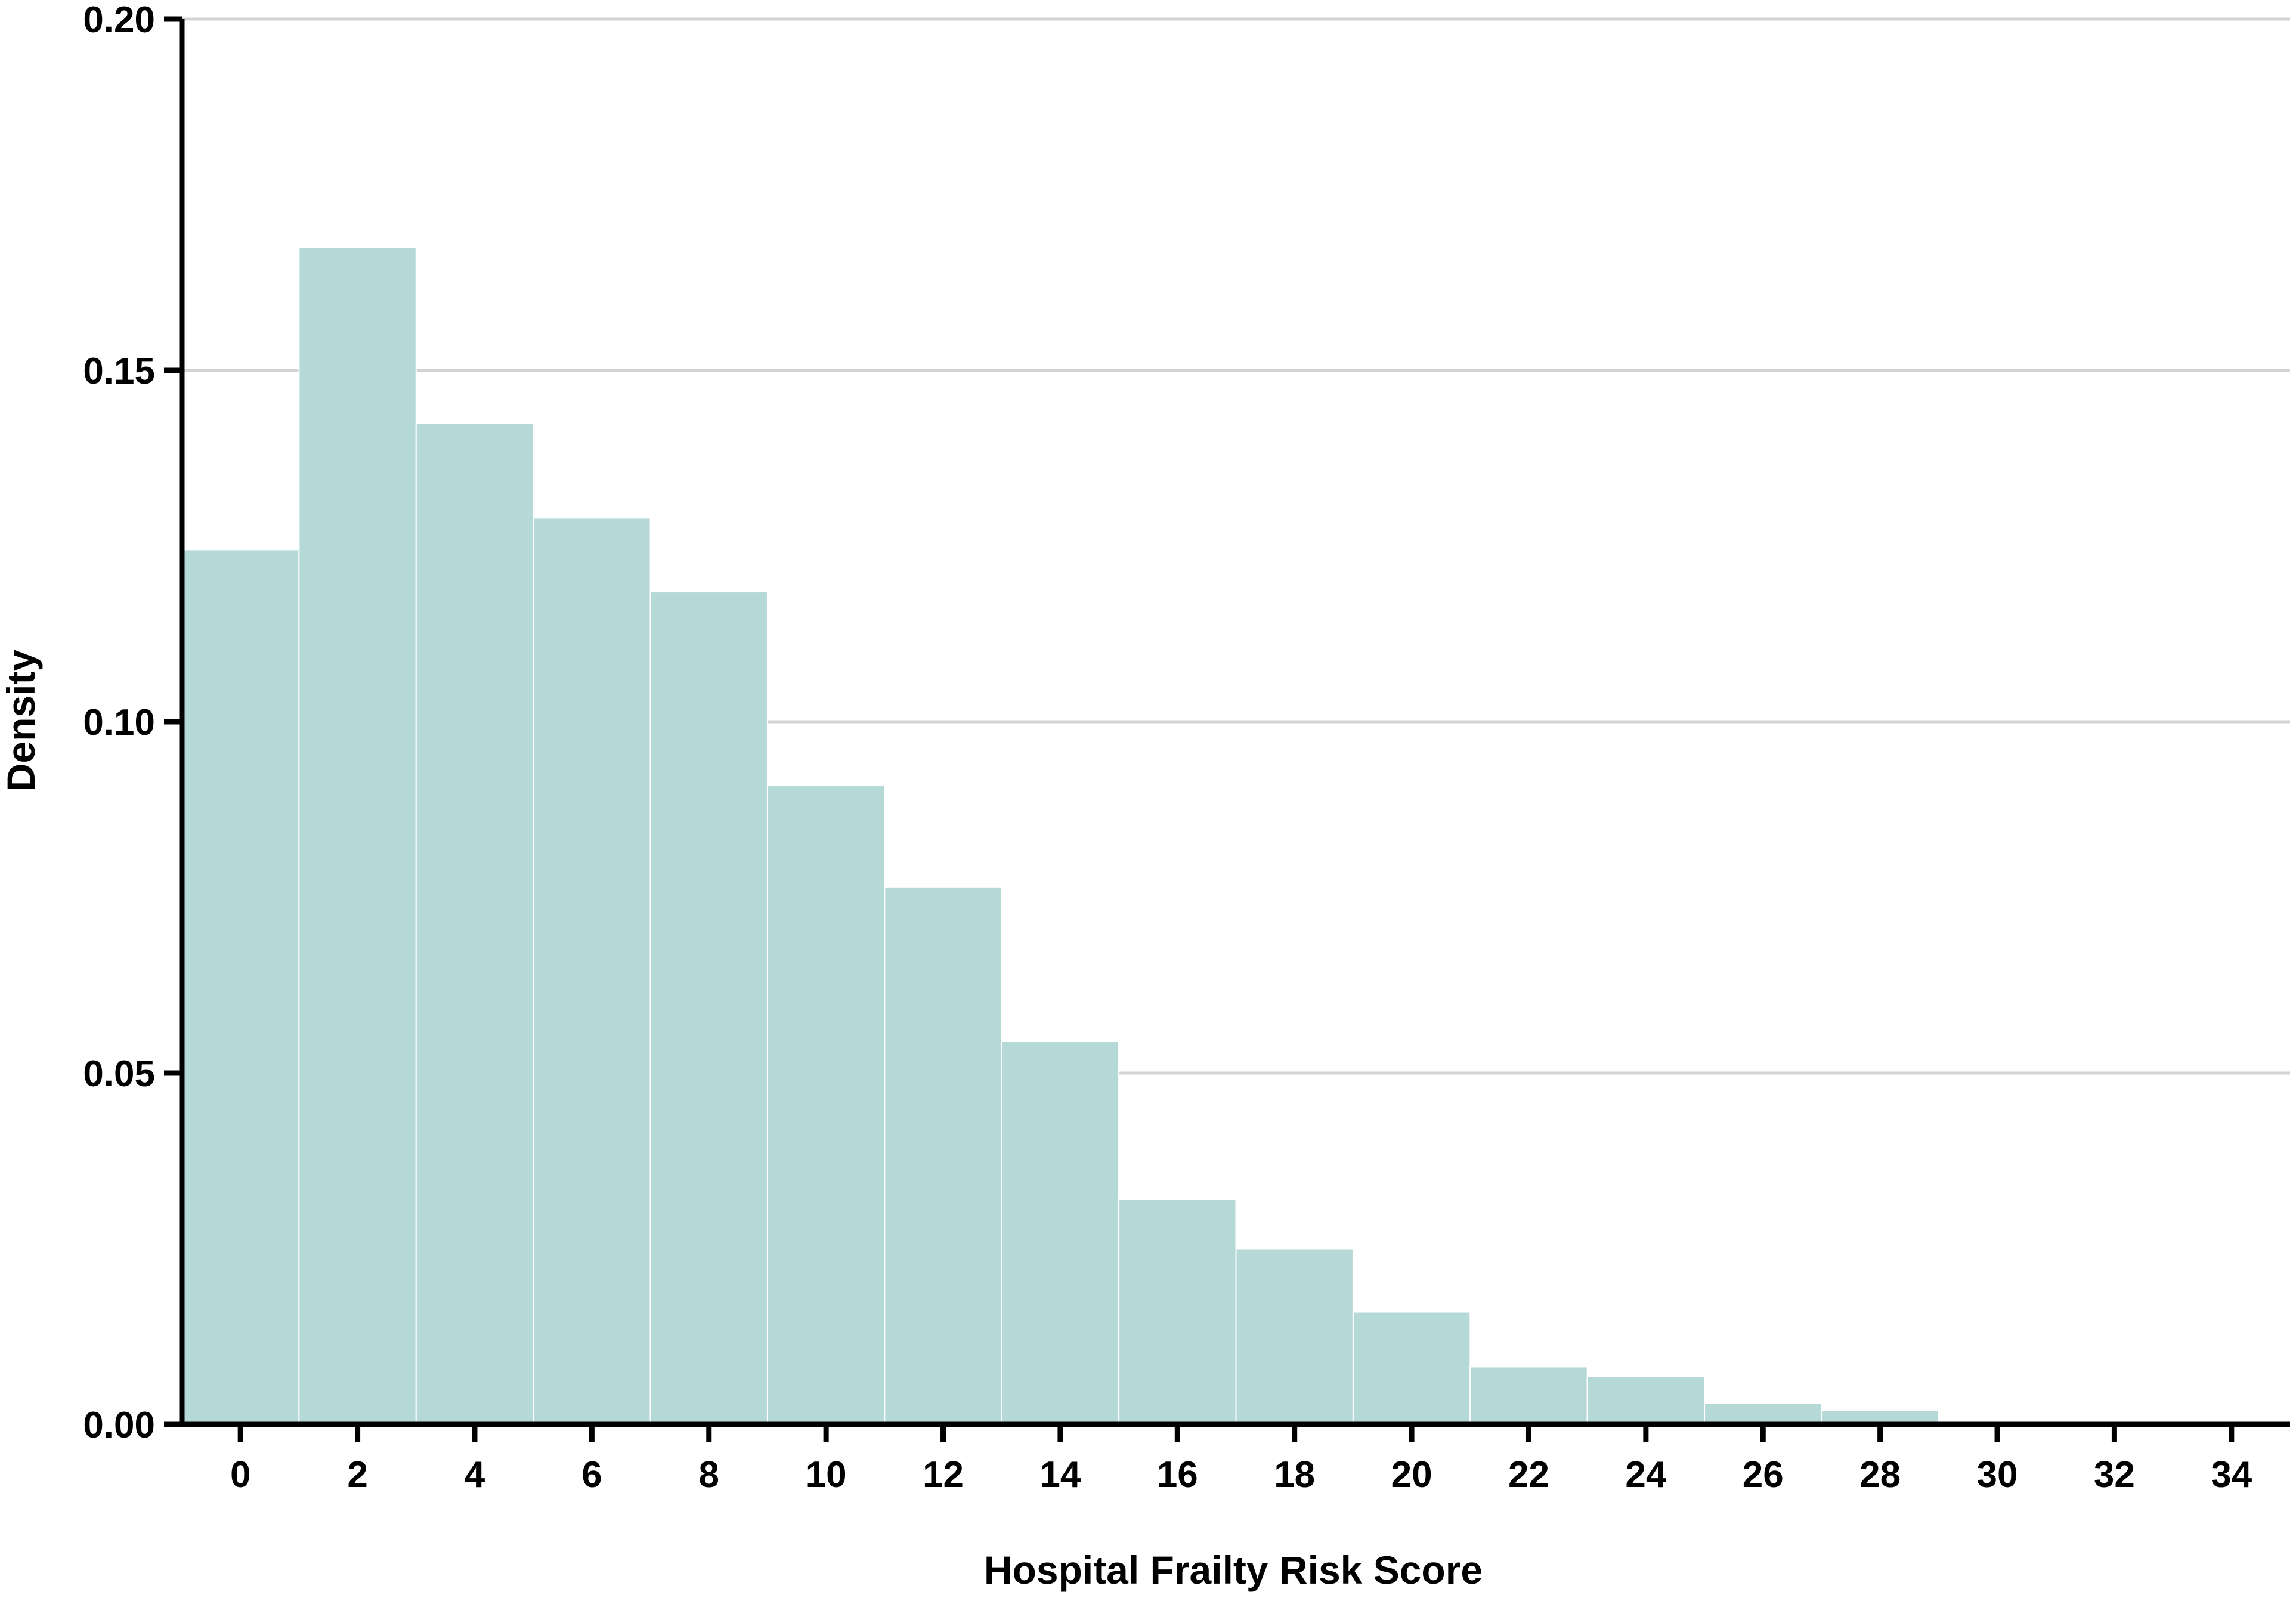 The image size is (2296, 1598). What do you see at coordinates (2231, 1474) in the screenshot?
I see `x-tick-label-17: 34` at bounding box center [2231, 1474].